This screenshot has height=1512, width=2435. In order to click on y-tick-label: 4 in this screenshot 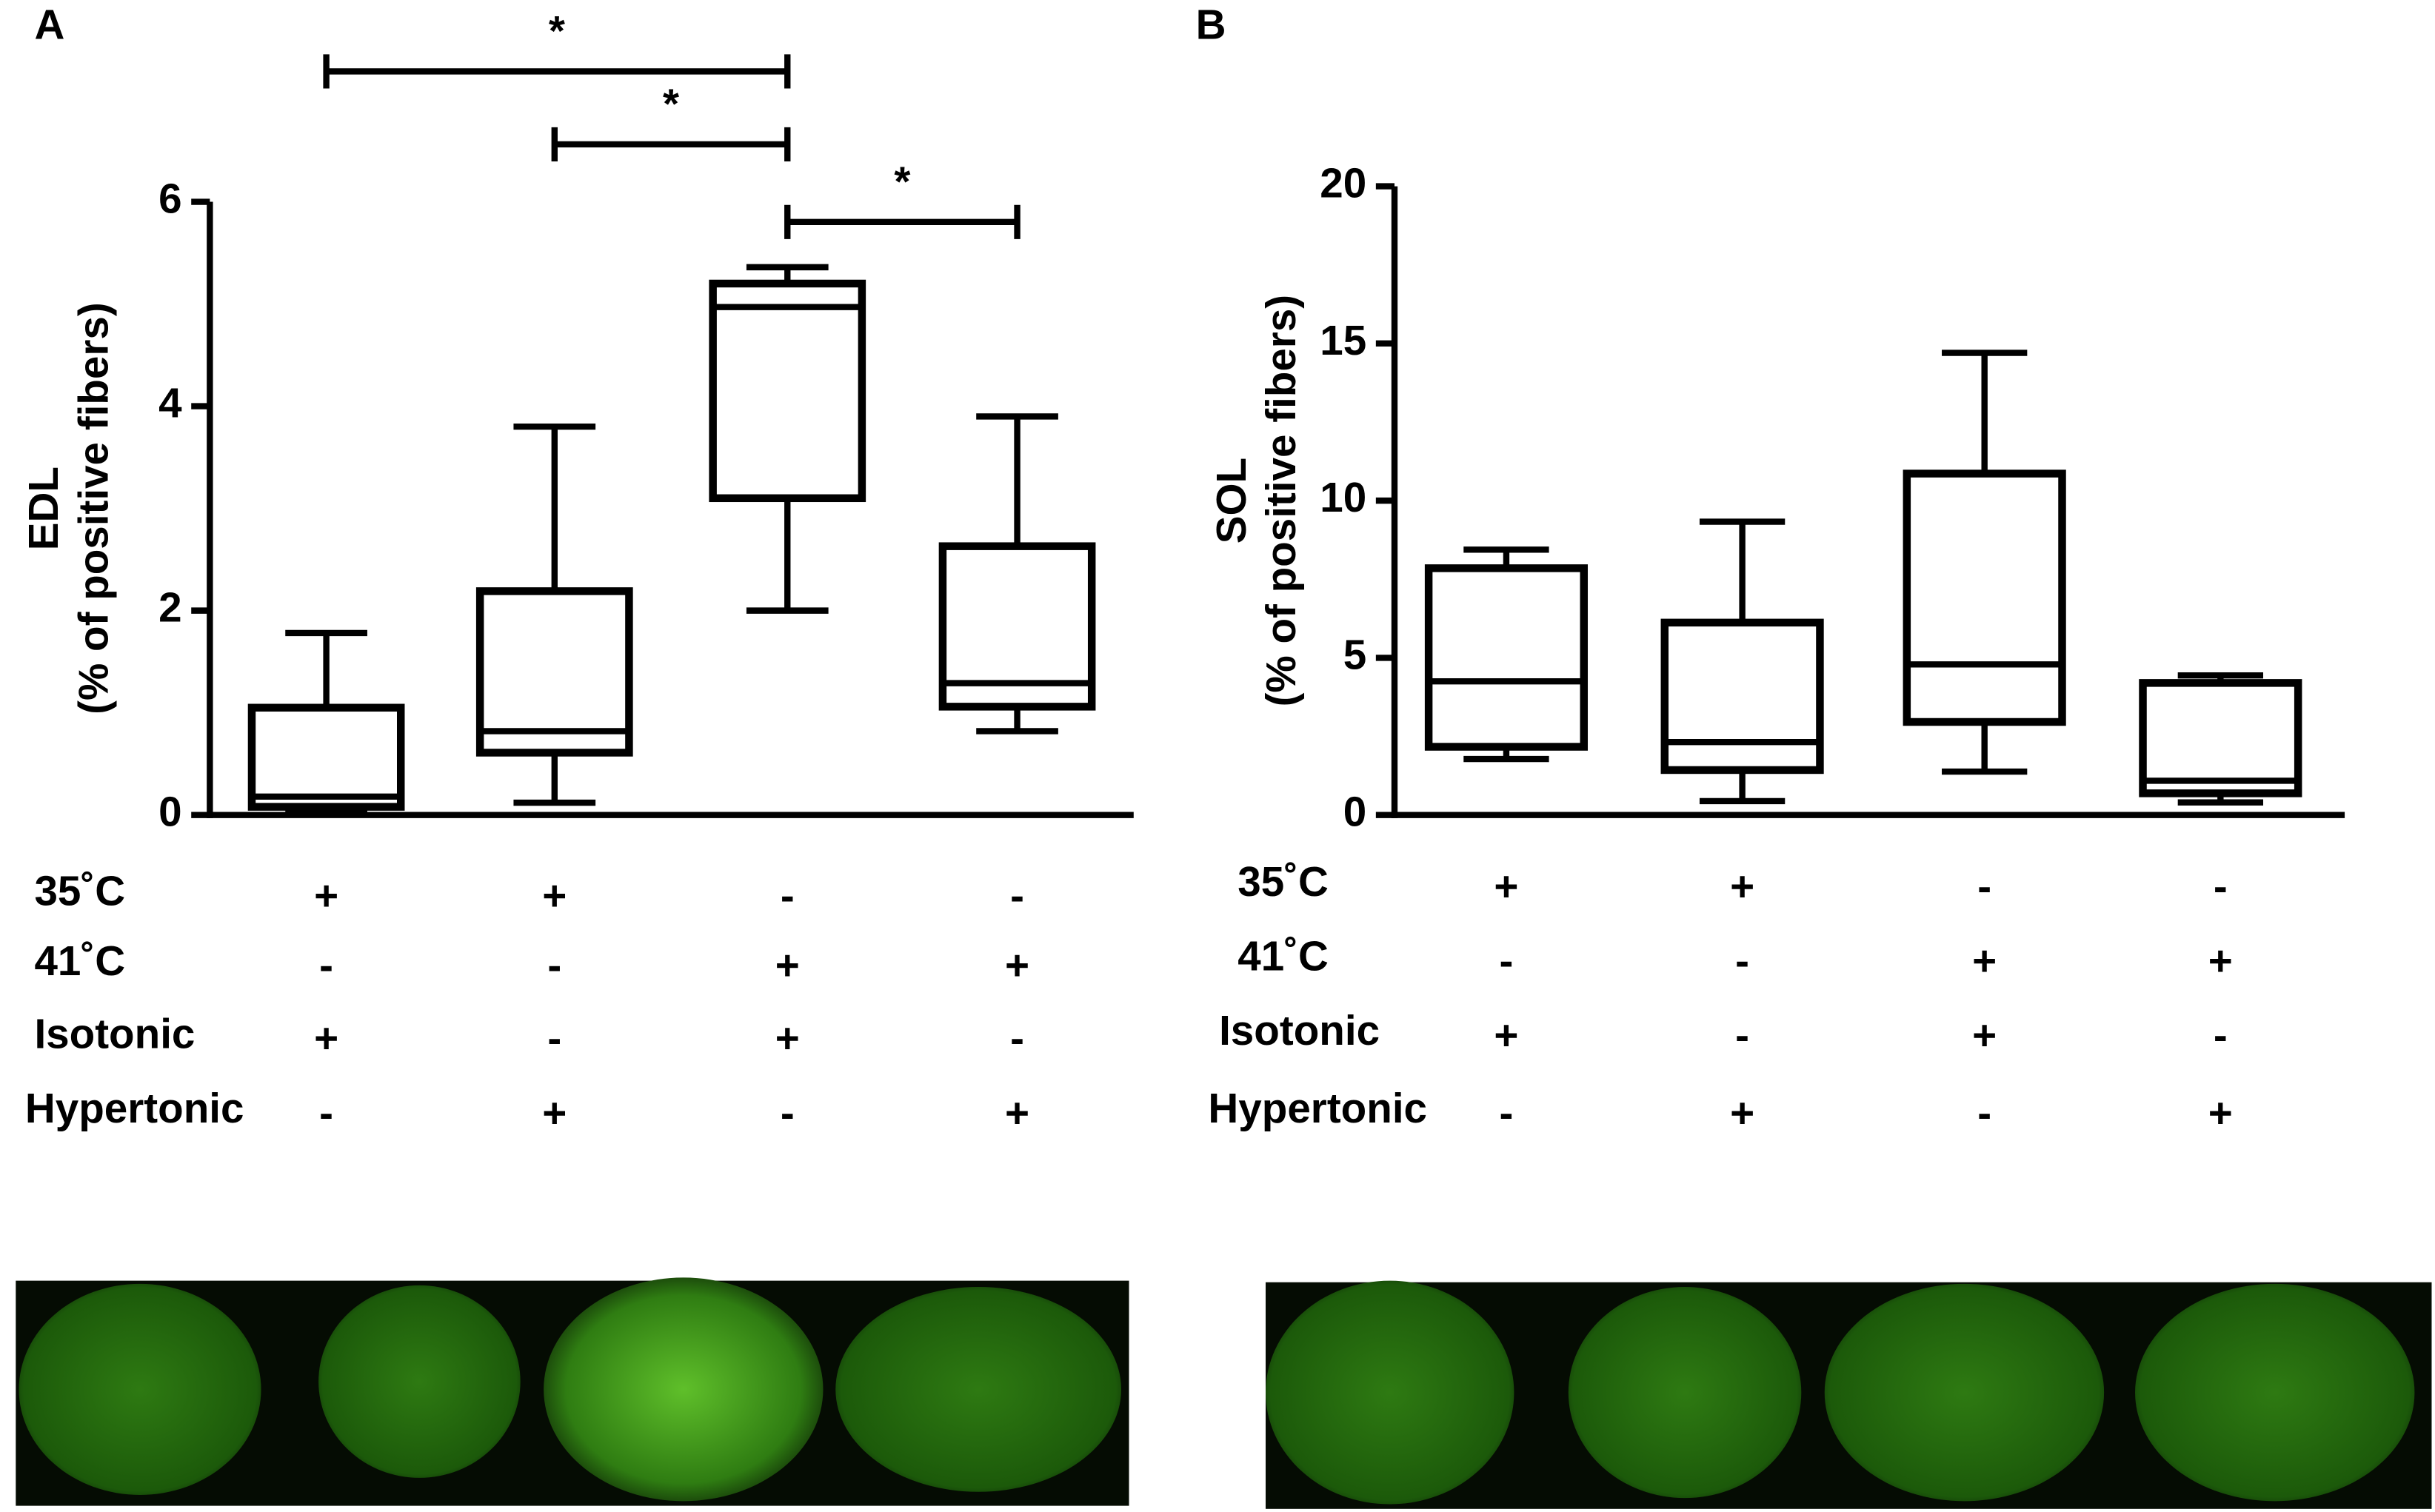, I will do `click(170, 403)`.